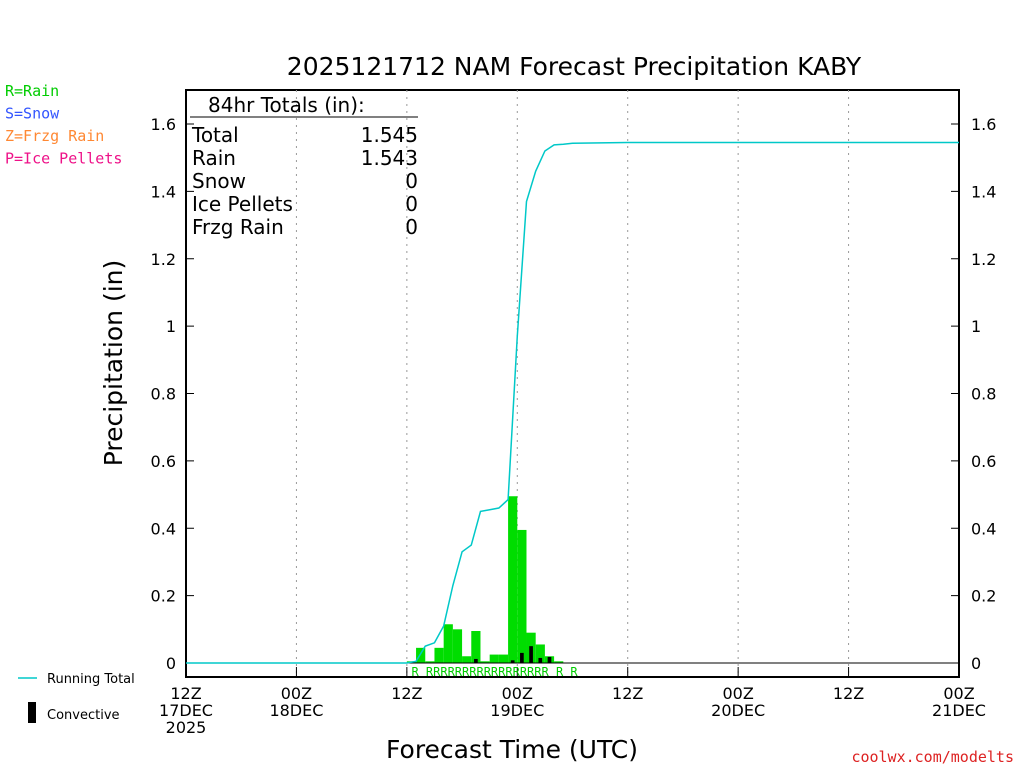 Image resolution: width=1024 pixels, height=768 pixels. I want to click on totals-row-label: Total, so click(215, 135).